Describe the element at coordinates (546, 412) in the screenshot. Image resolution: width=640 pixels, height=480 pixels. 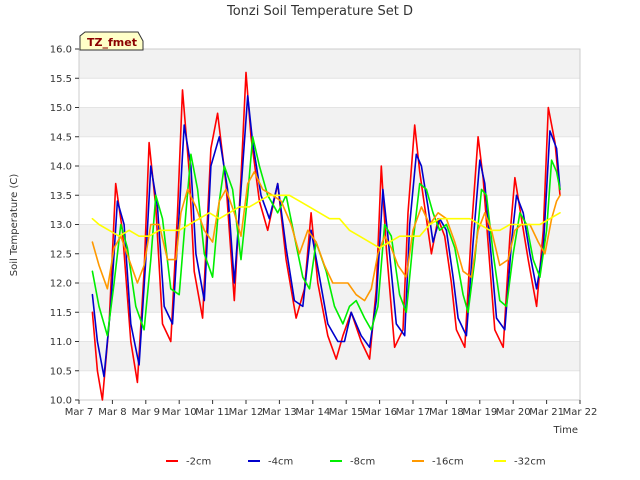
I see `x-tick-label: Mar 21` at that location.